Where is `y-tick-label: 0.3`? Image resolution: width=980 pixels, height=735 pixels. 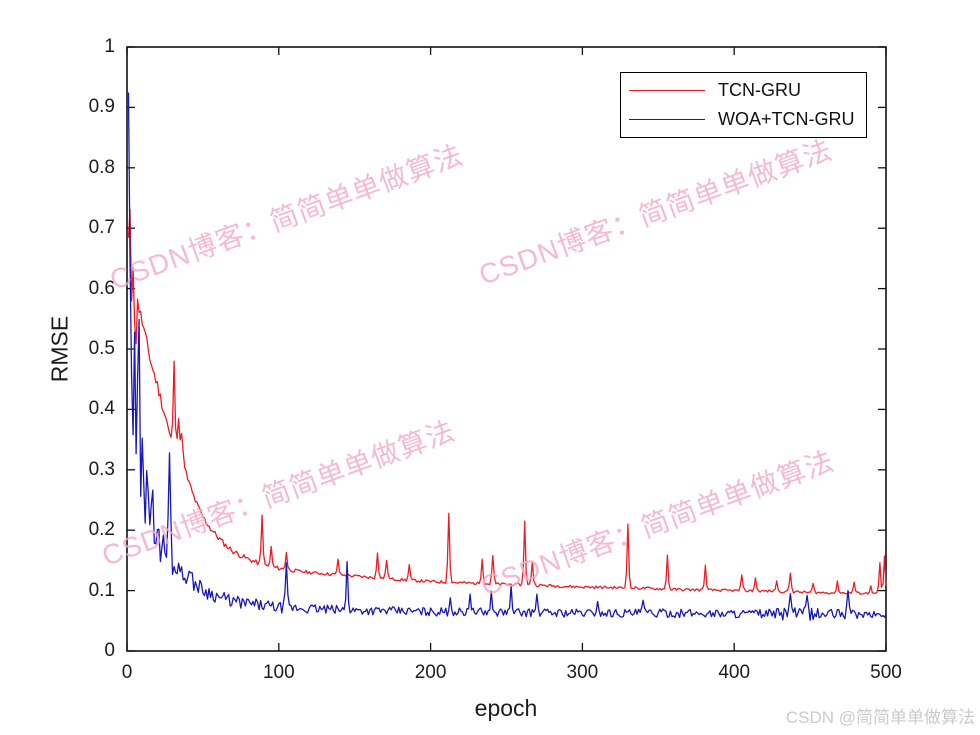
y-tick-label: 0.3 is located at coordinates (101, 469).